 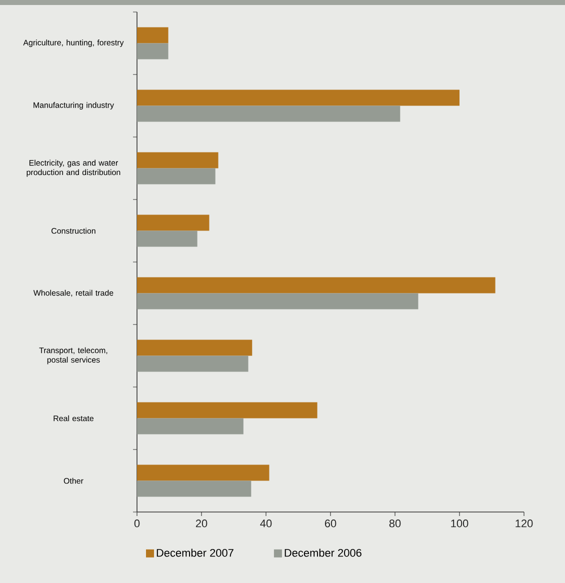 I want to click on x-tick-label: 20, so click(x=202, y=524).